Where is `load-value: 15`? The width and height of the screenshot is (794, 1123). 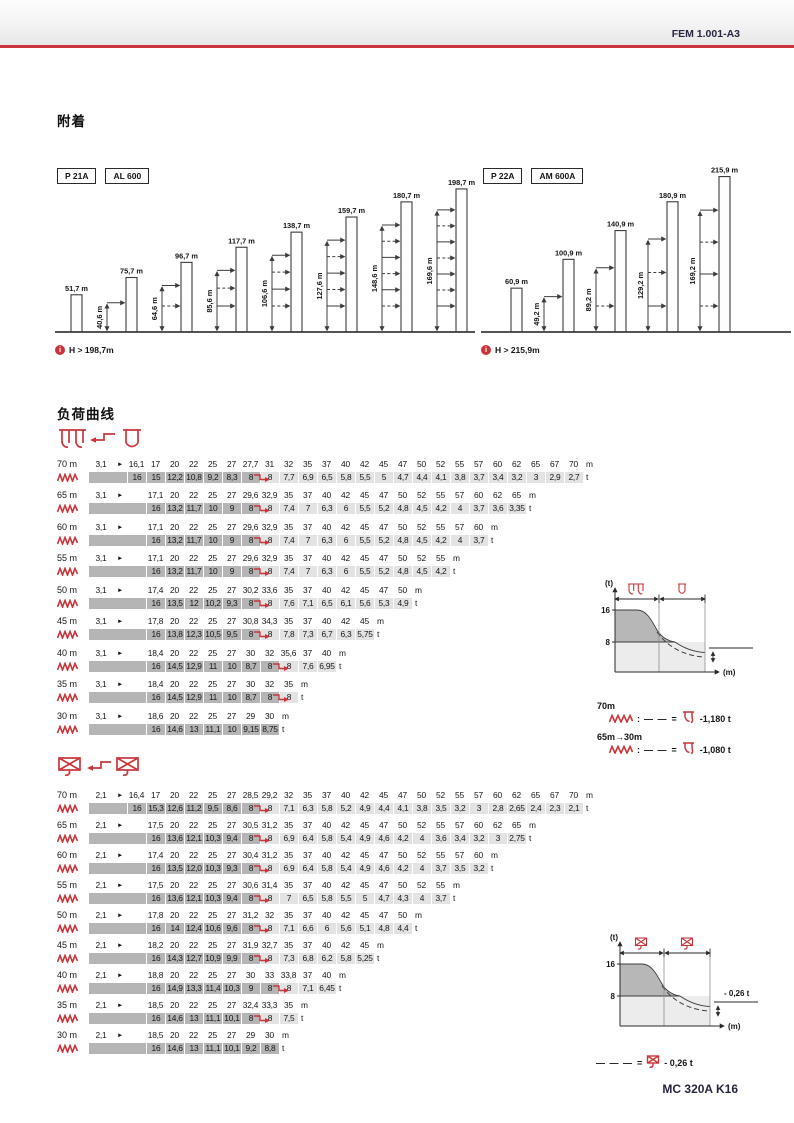 load-value: 15 is located at coordinates (155, 477).